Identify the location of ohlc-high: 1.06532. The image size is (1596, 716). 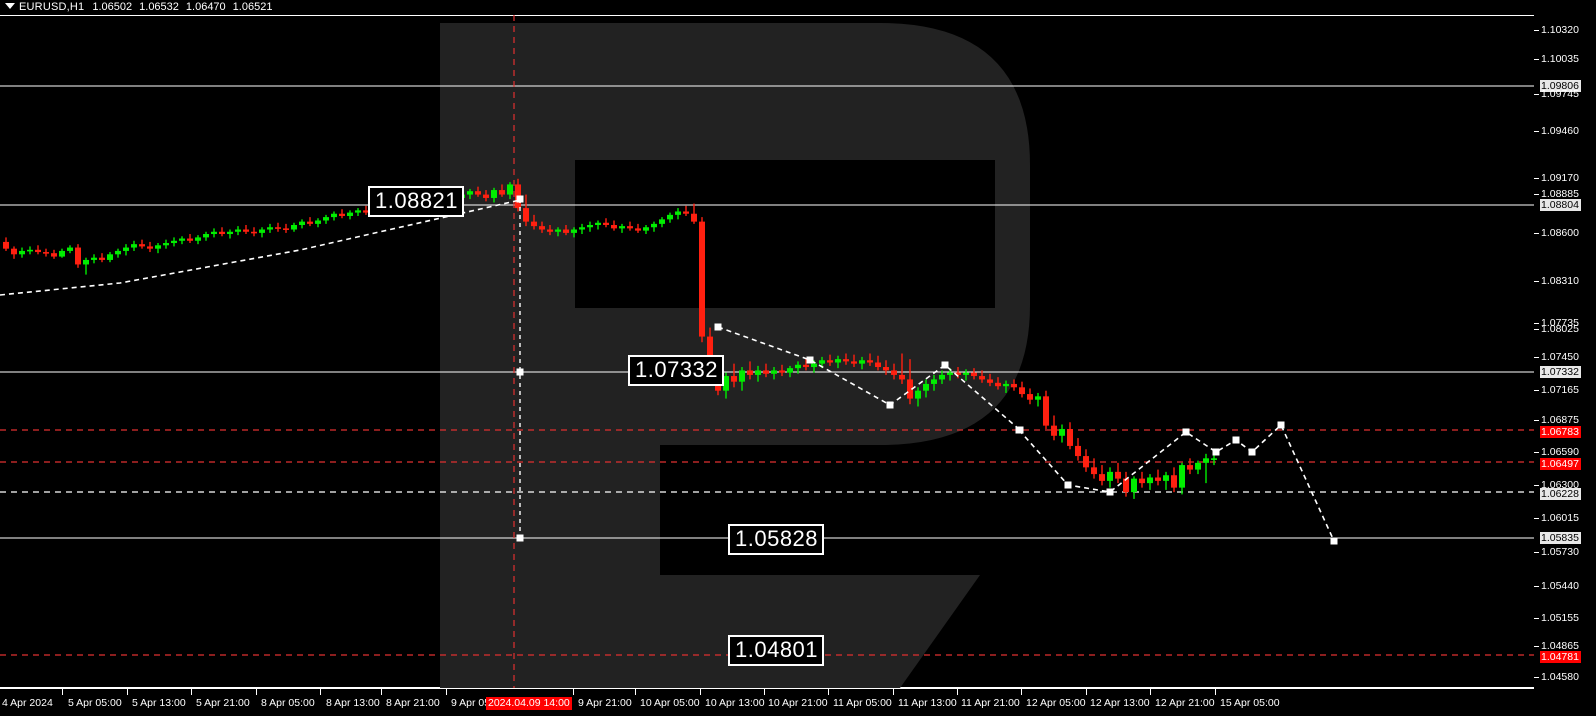
(159, 7).